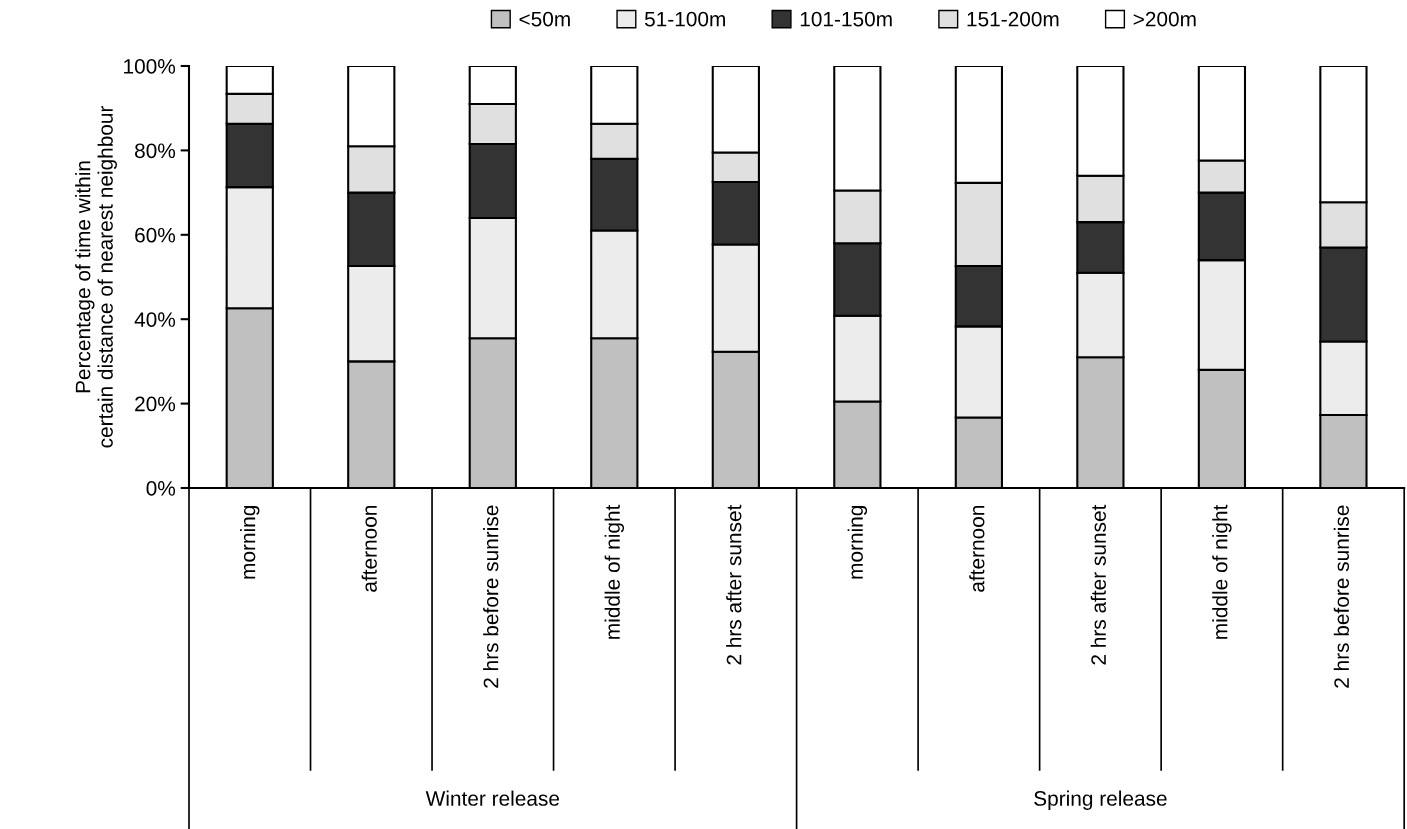 Image resolution: width=1407 pixels, height=829 pixels. I want to click on y-tick-label: 0%, so click(161, 488).